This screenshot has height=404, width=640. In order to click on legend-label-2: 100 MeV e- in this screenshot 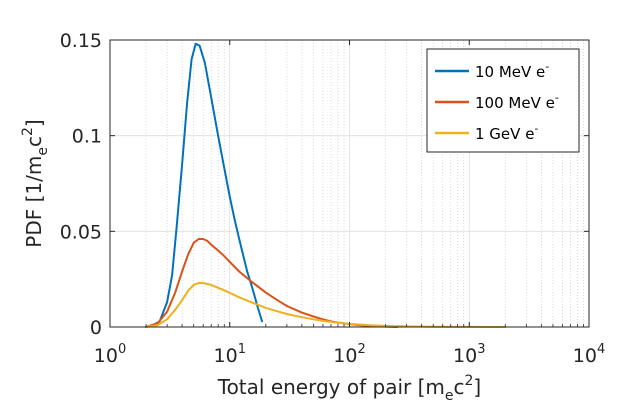, I will do `click(517, 101)`.